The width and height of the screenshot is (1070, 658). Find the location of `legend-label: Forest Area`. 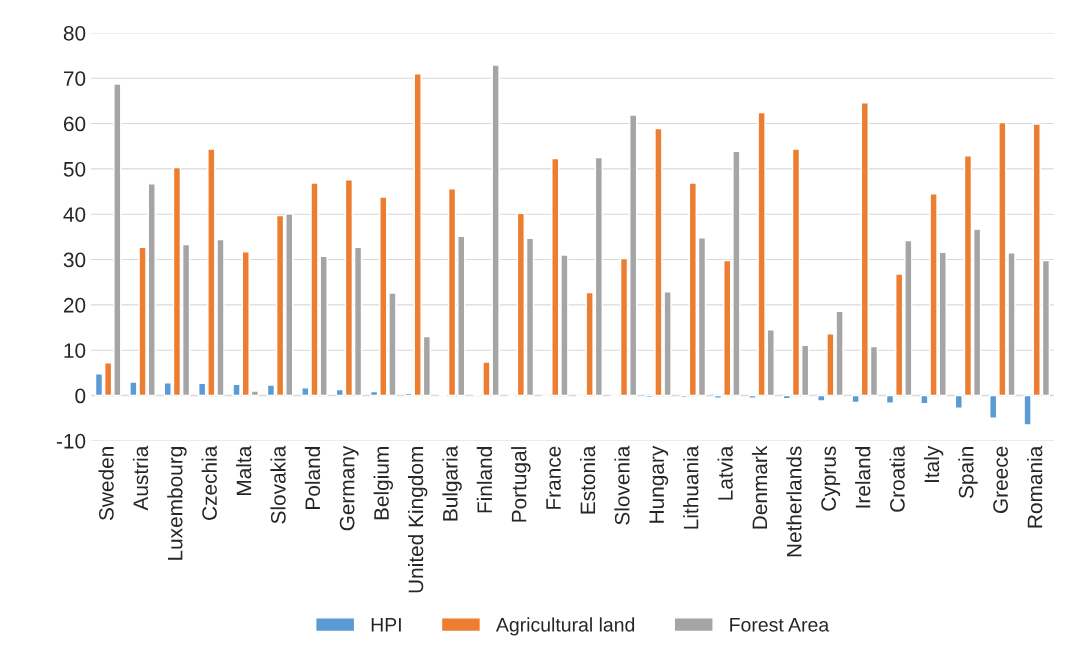

legend-label: Forest Area is located at coordinates (780, 625).